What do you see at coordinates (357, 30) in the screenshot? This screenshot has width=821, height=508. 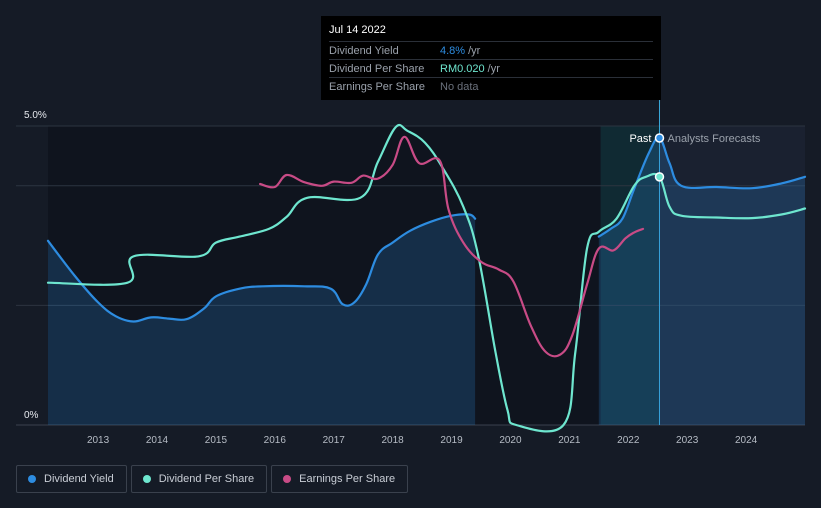 I see `tooltip-date: Jul 14 2022` at bounding box center [357, 30].